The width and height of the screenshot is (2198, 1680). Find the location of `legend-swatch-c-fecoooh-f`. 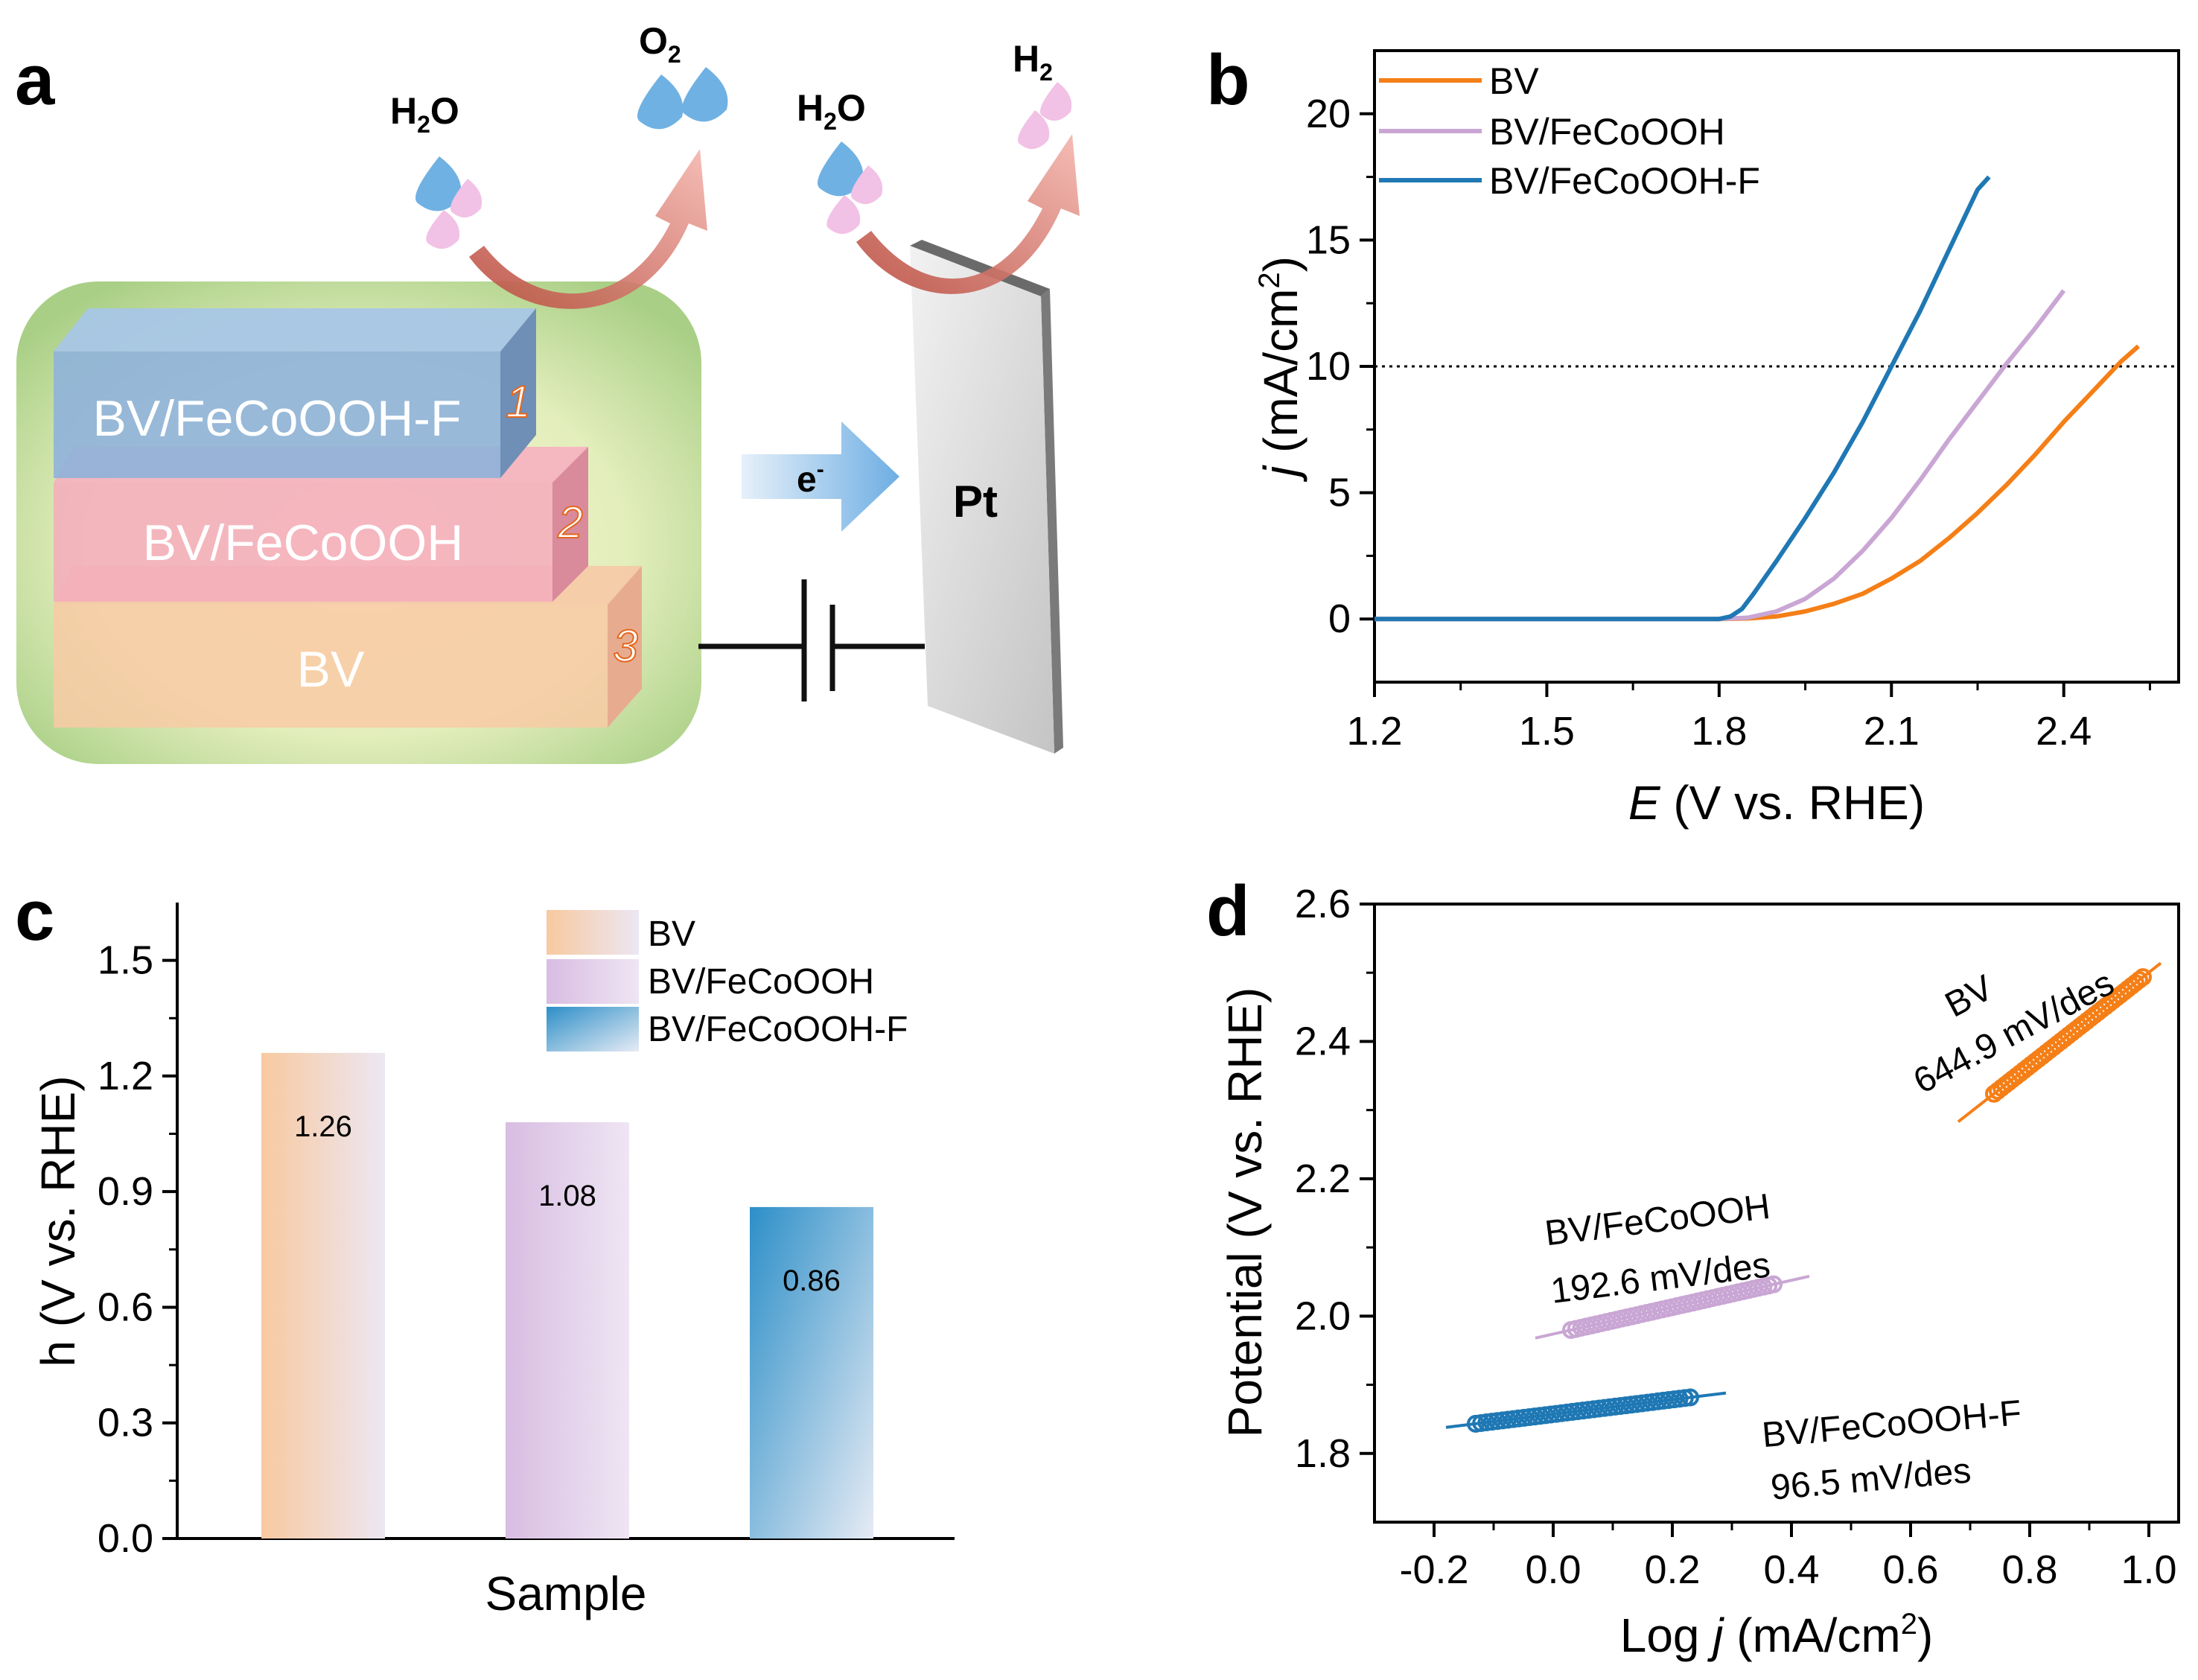

legend-swatch-c-fecoooh-f is located at coordinates (593, 1029).